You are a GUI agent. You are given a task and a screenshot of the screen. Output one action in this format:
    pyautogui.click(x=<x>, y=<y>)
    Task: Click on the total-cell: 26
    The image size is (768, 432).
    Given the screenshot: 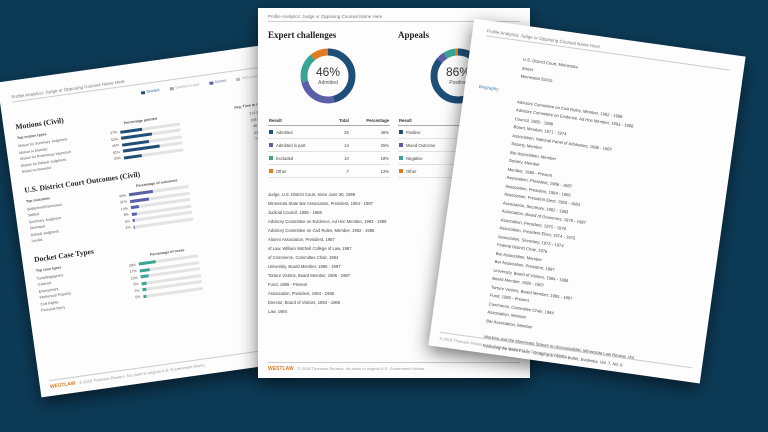 What is the action you would take?
    pyautogui.click(x=340, y=132)
    